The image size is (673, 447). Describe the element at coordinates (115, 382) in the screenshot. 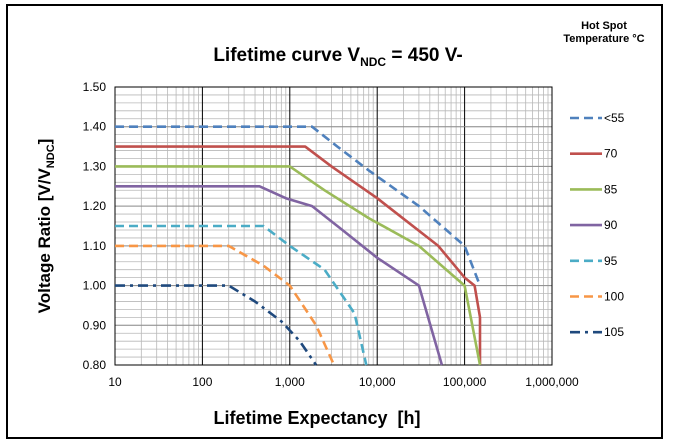

I see `x-tick-label: 10` at that location.